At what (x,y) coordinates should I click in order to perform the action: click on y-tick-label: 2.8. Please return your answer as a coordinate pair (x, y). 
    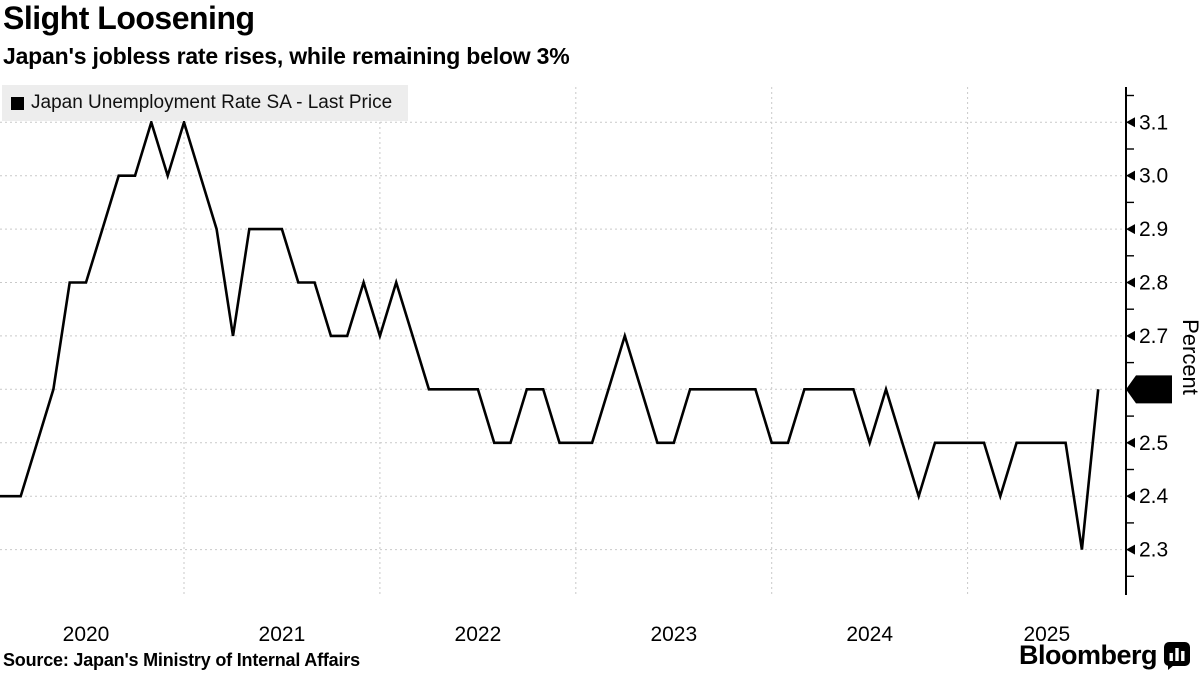
    Looking at the image, I should click on (1153, 283).